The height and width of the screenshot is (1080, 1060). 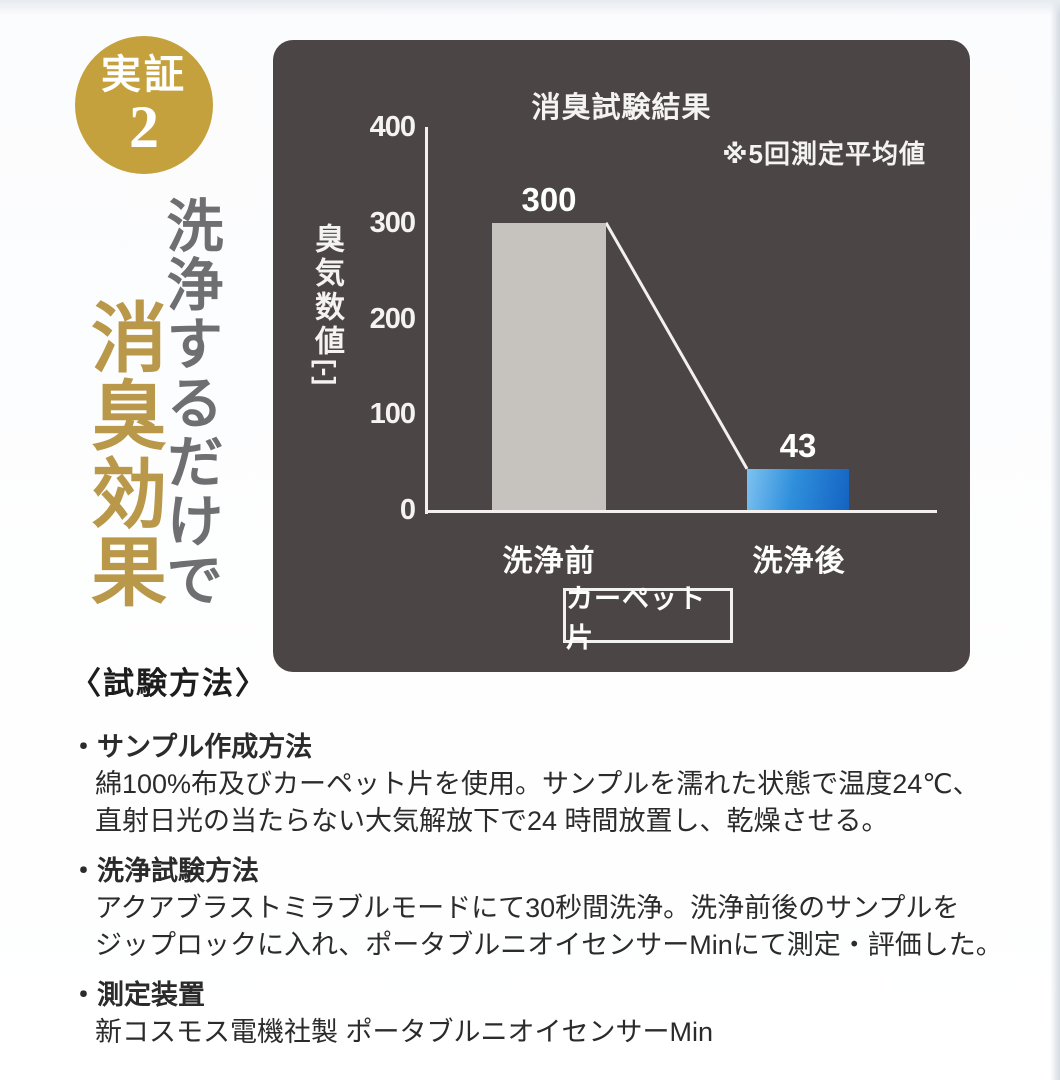 What do you see at coordinates (549, 945) in the screenshot?
I see `method-item-line: ジップロックに入れ、ポータブルニオイセンサーMinにて測定・評価した。` at bounding box center [549, 945].